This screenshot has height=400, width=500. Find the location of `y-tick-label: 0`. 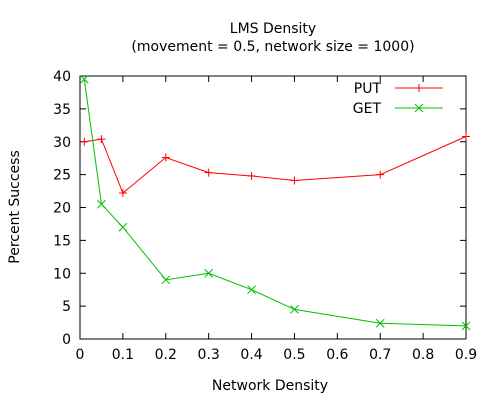

y-tick-label: 0 is located at coordinates (66, 340).